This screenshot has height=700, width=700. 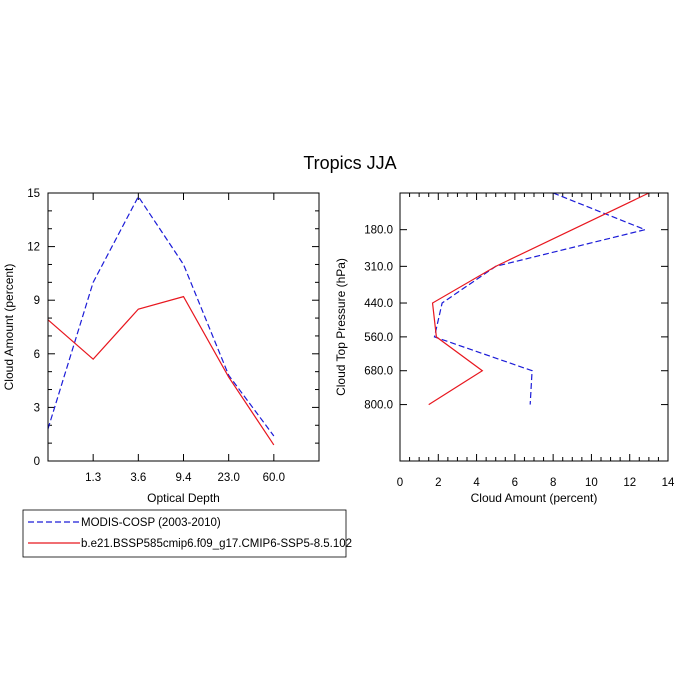 What do you see at coordinates (184, 478) in the screenshot?
I see `left-x-tick-label: 9.4` at bounding box center [184, 478].